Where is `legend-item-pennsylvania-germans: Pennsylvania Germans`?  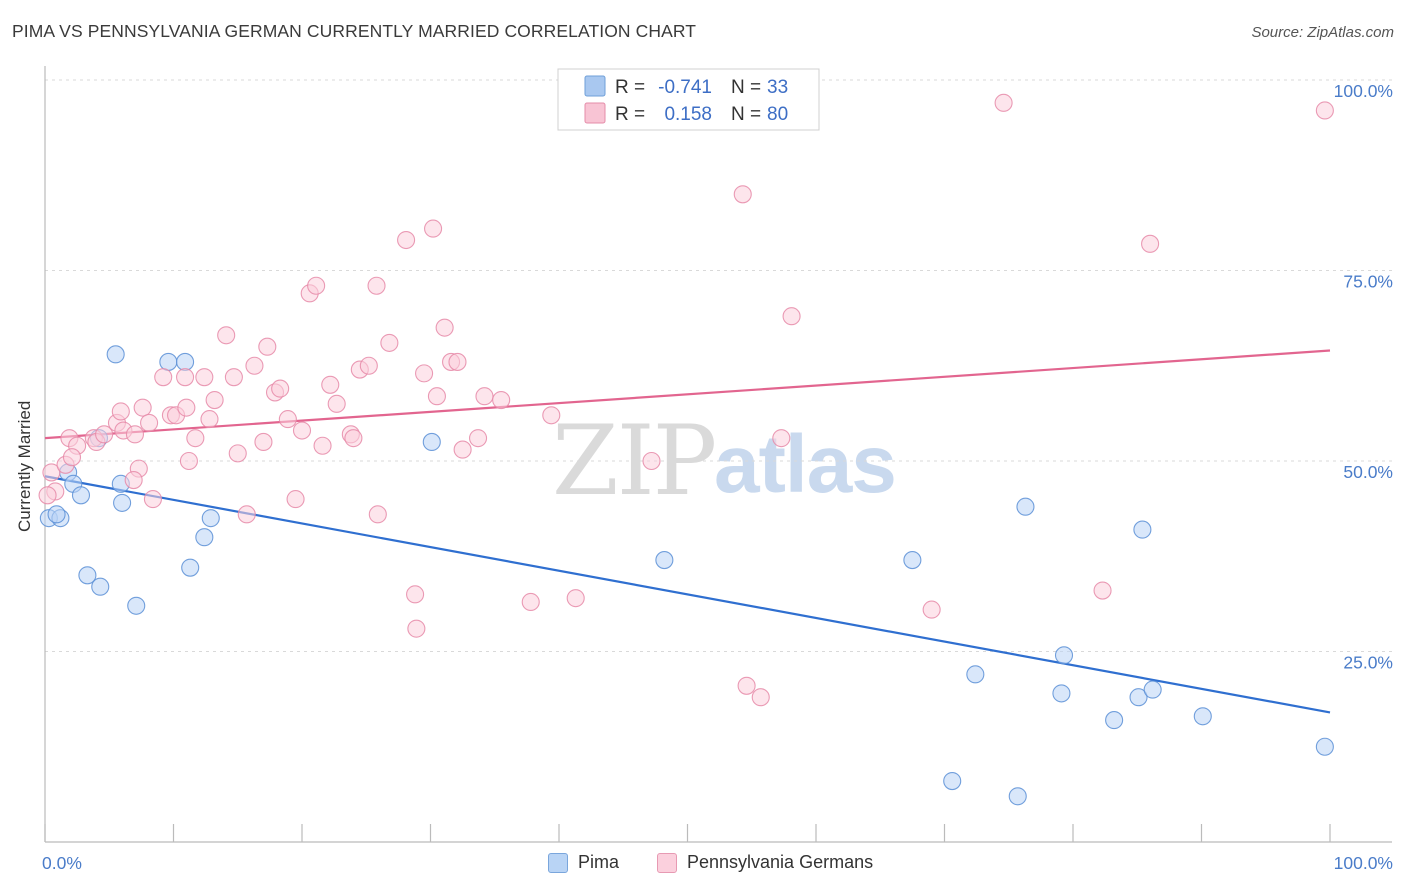
legend-item-pennsylvania-germans: Pennsylvania Germans is located at coordinates (765, 862).